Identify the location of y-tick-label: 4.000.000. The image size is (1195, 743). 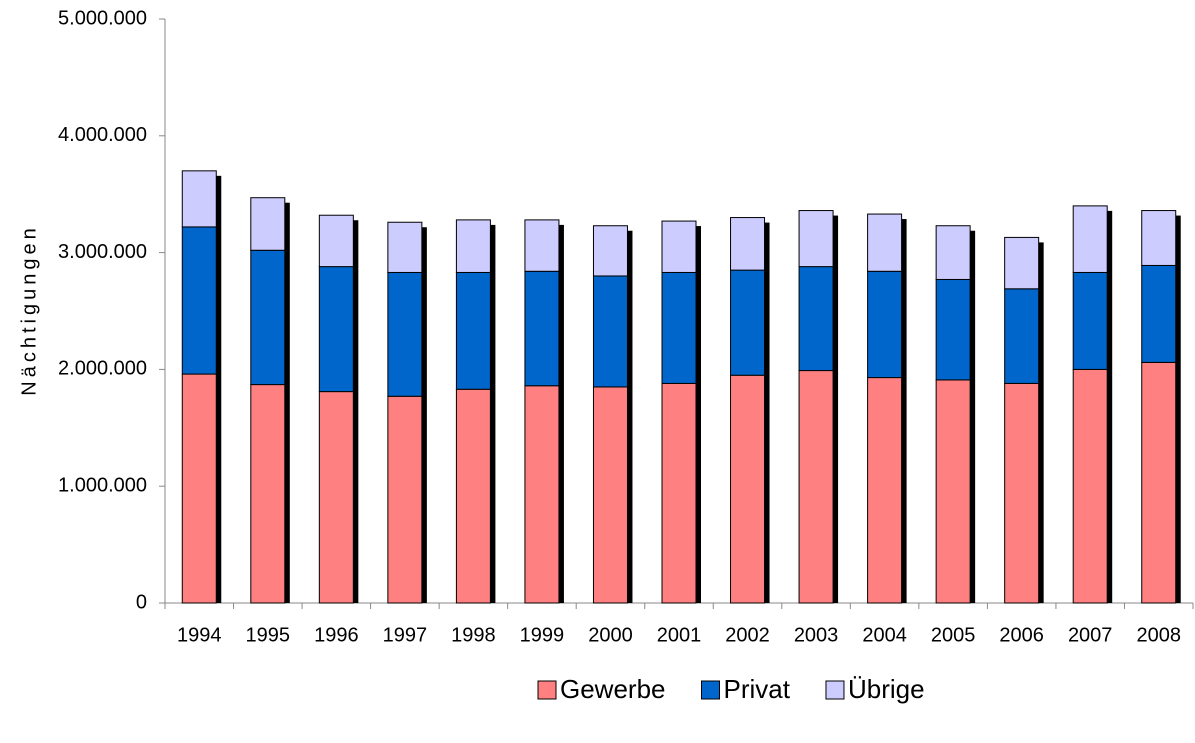
(102, 135).